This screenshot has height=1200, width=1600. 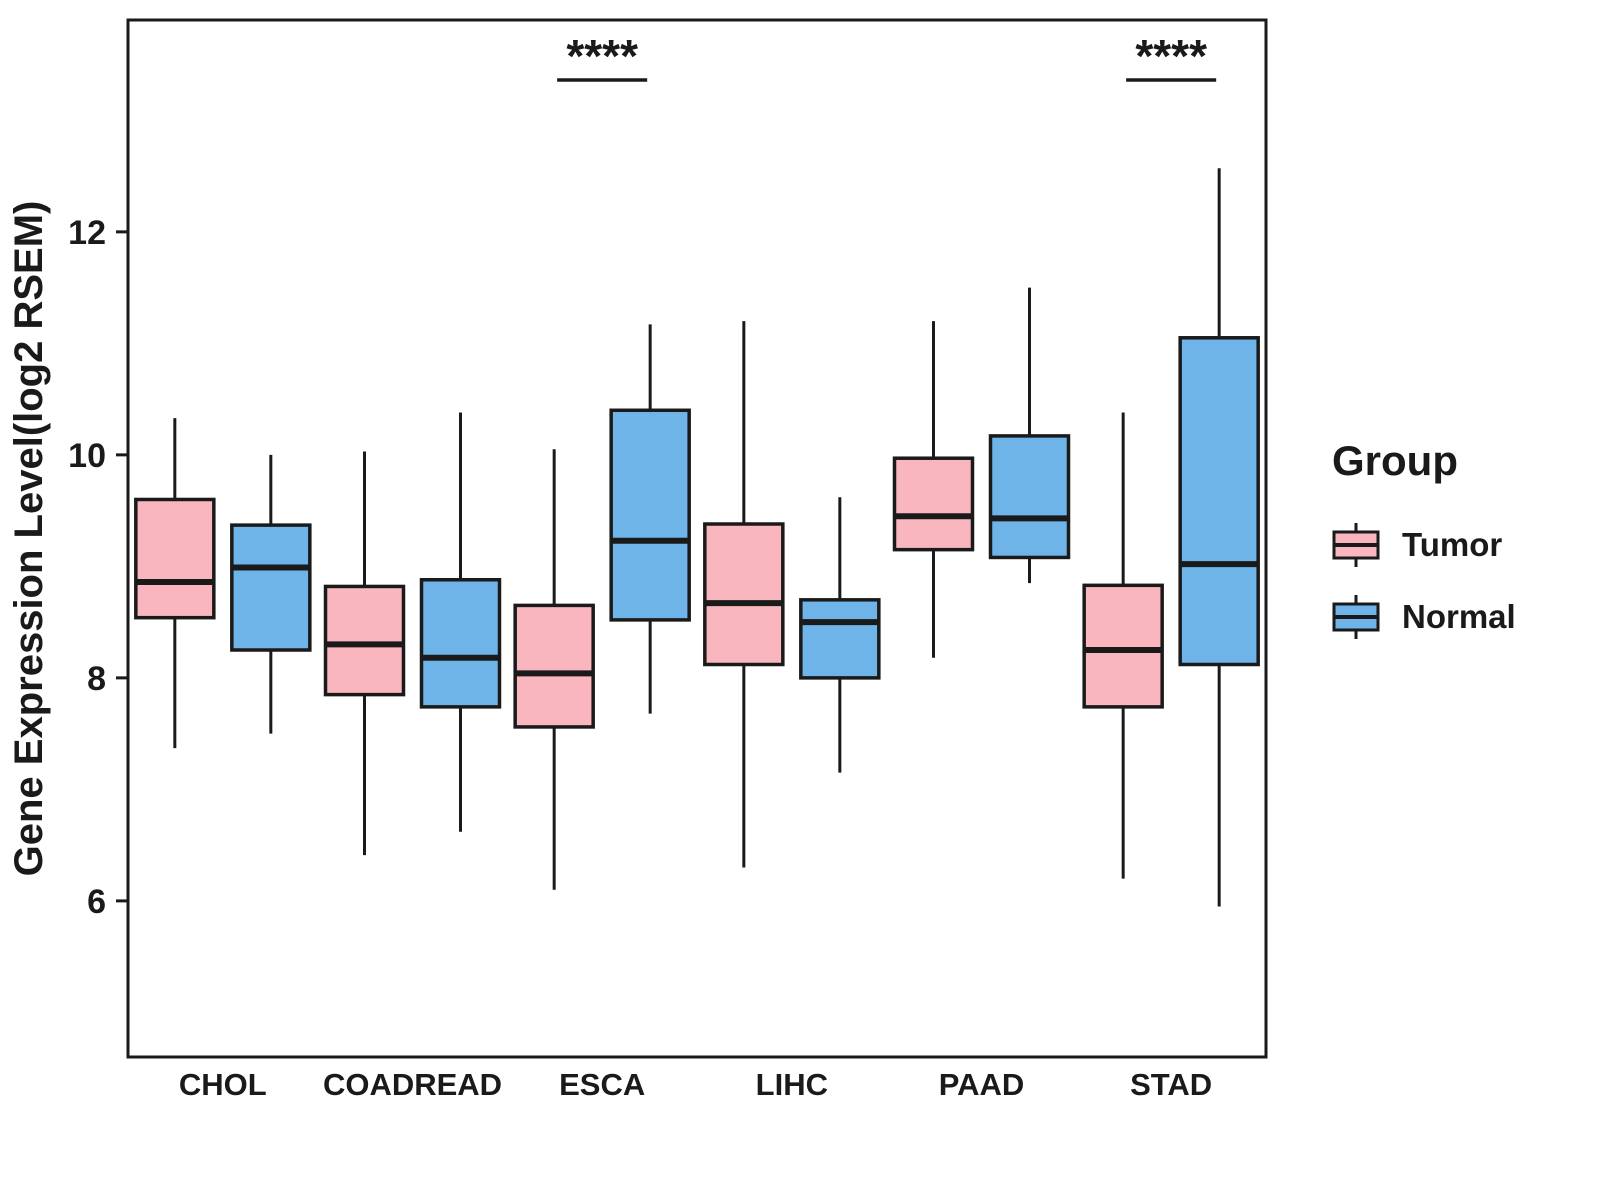 I want to click on legend-label-normal: Normal, so click(x=1459, y=616).